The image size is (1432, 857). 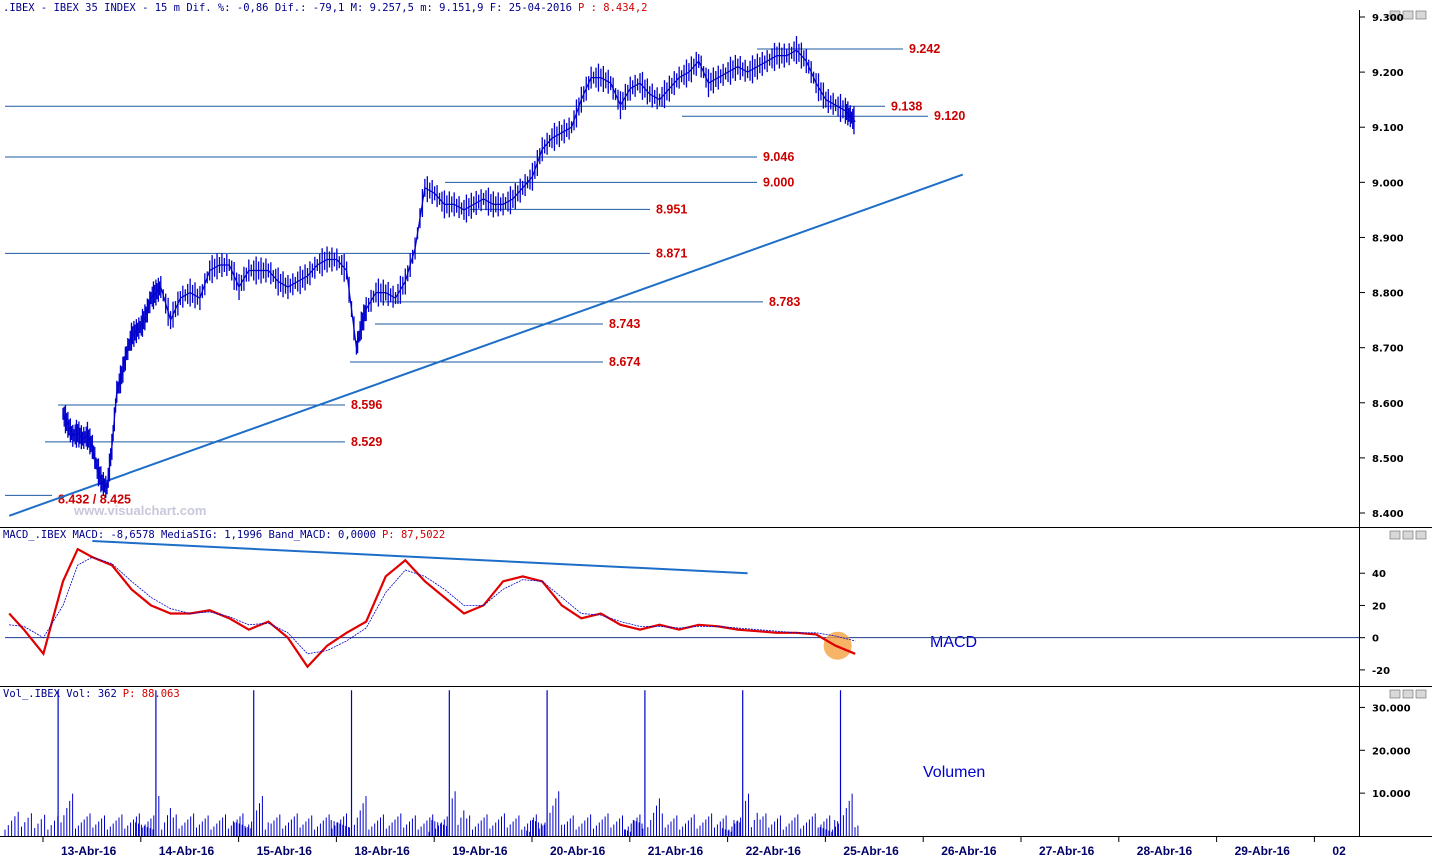 What do you see at coordinates (671, 209) in the screenshot?
I see `level-label: 8.951` at bounding box center [671, 209].